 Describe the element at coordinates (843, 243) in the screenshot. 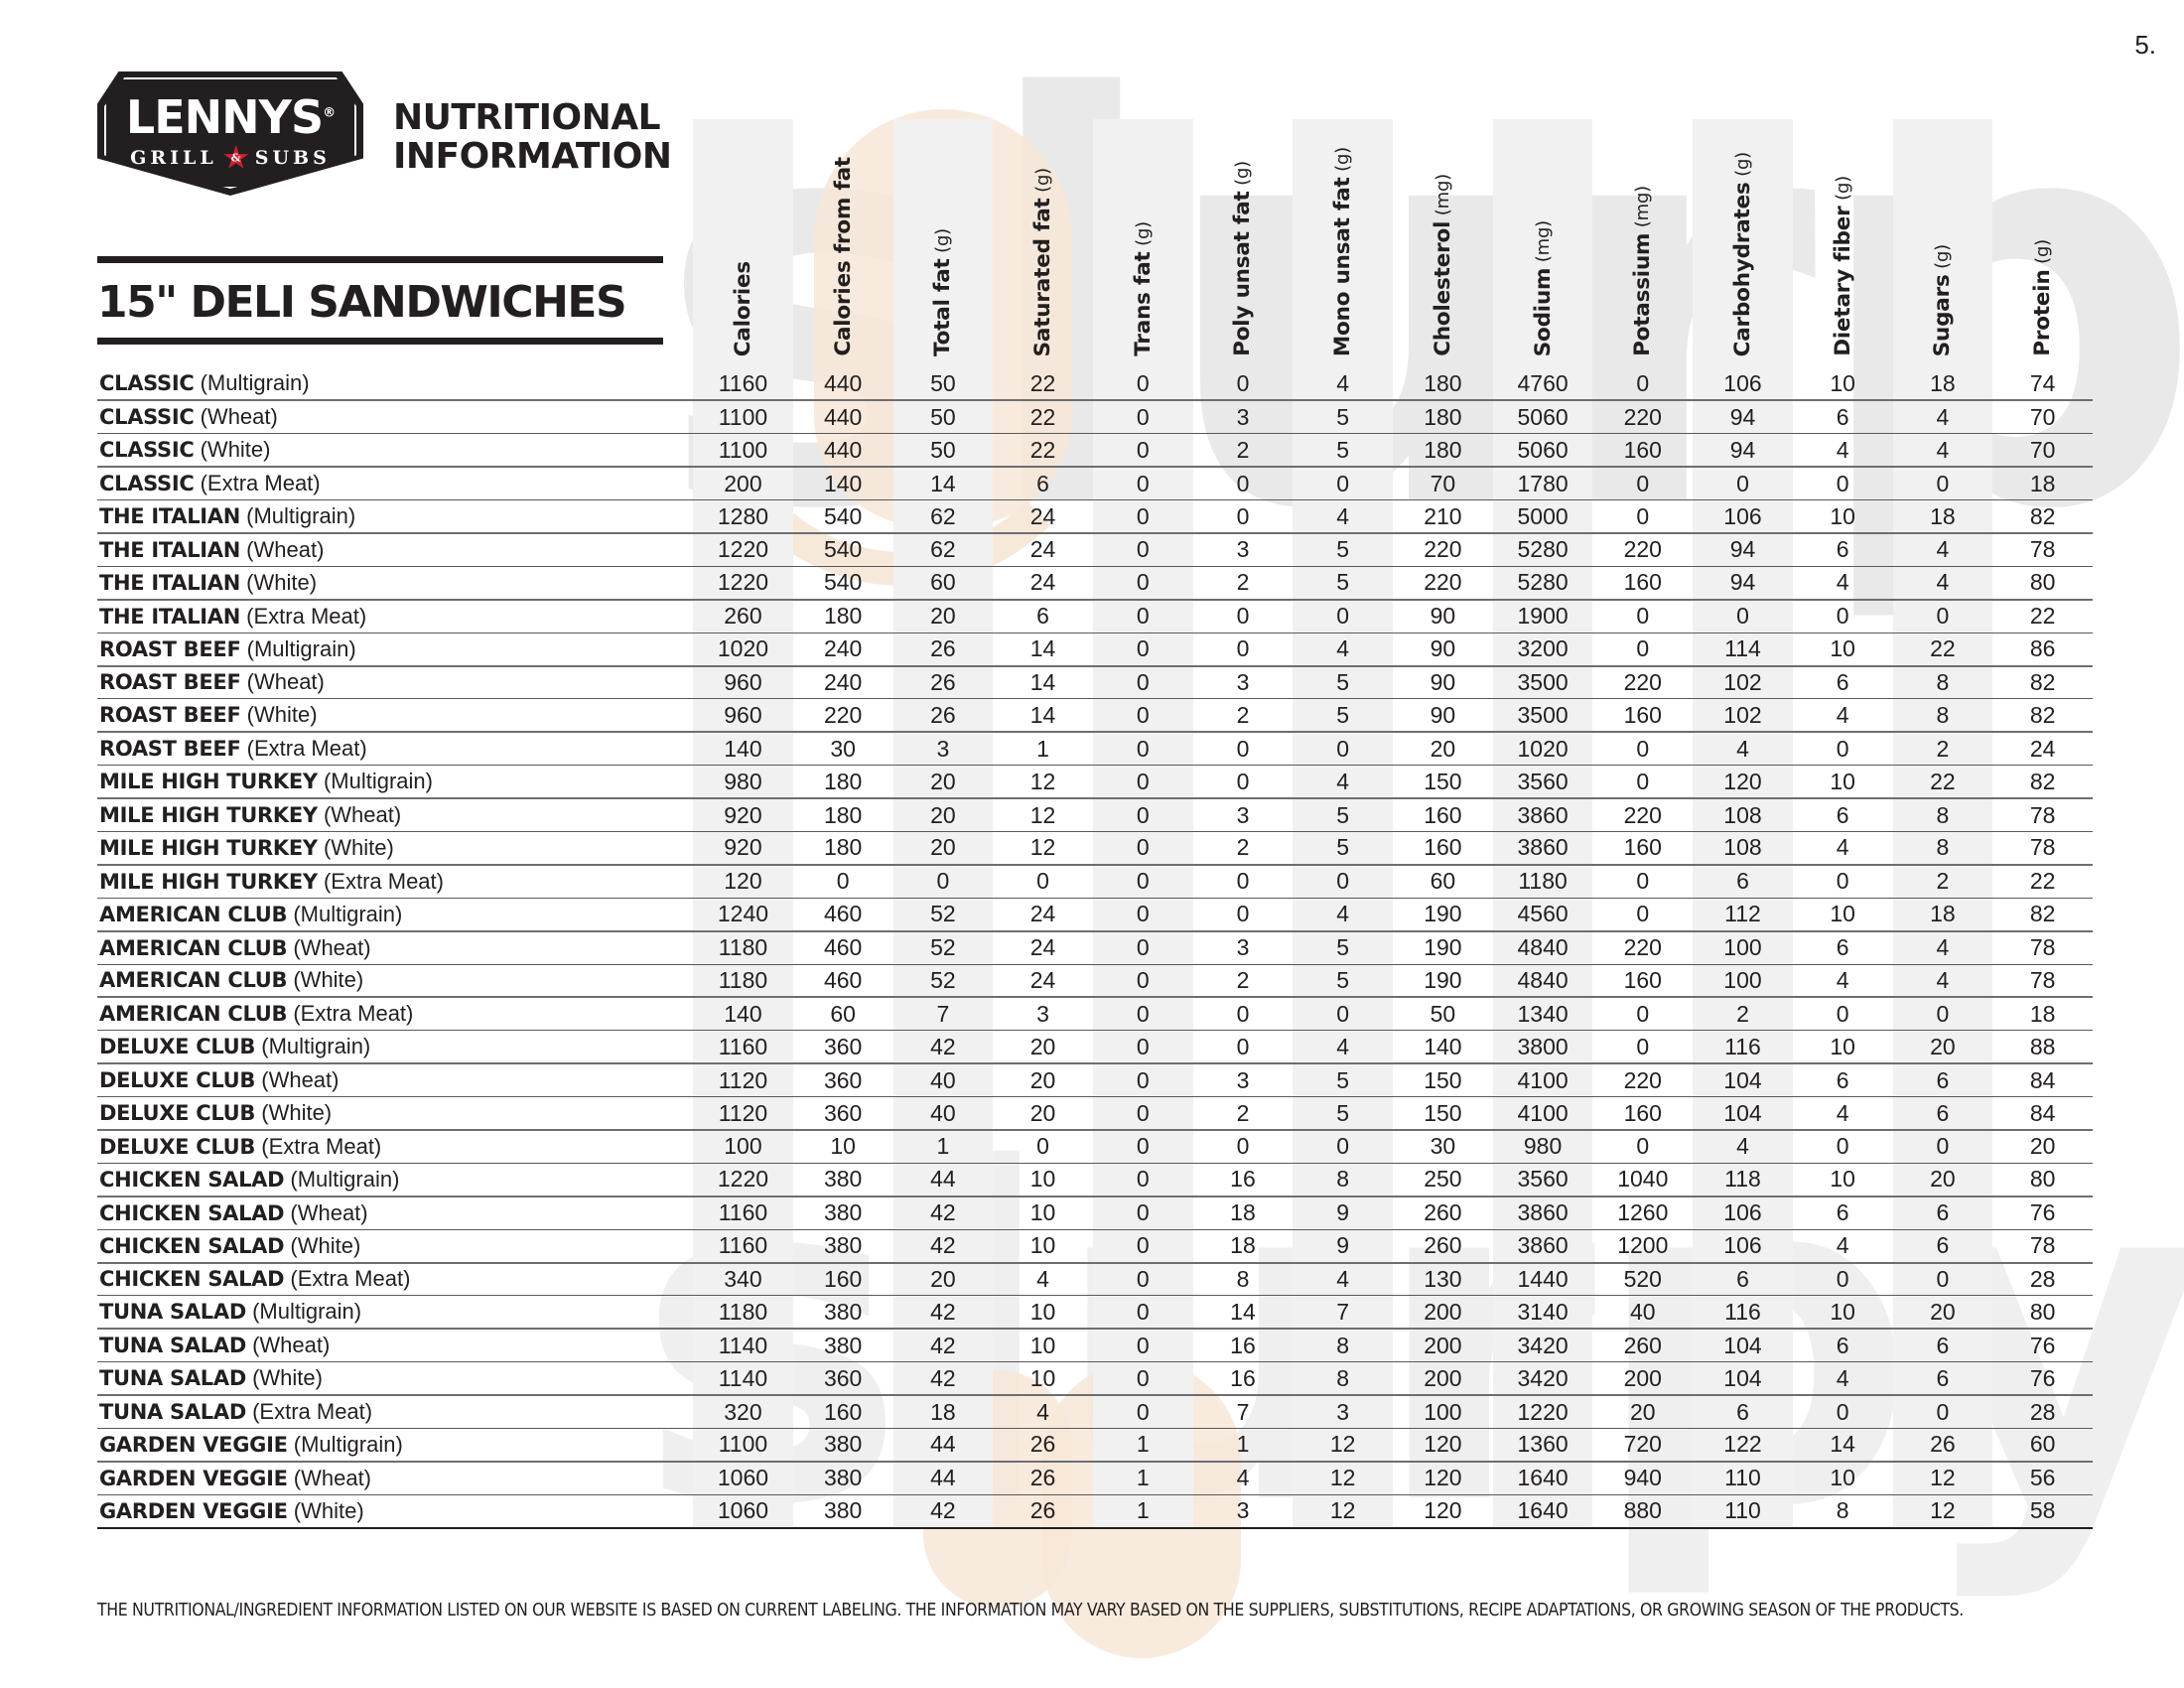

I see `column-header-calories-from-fat: Calories from fat` at that location.